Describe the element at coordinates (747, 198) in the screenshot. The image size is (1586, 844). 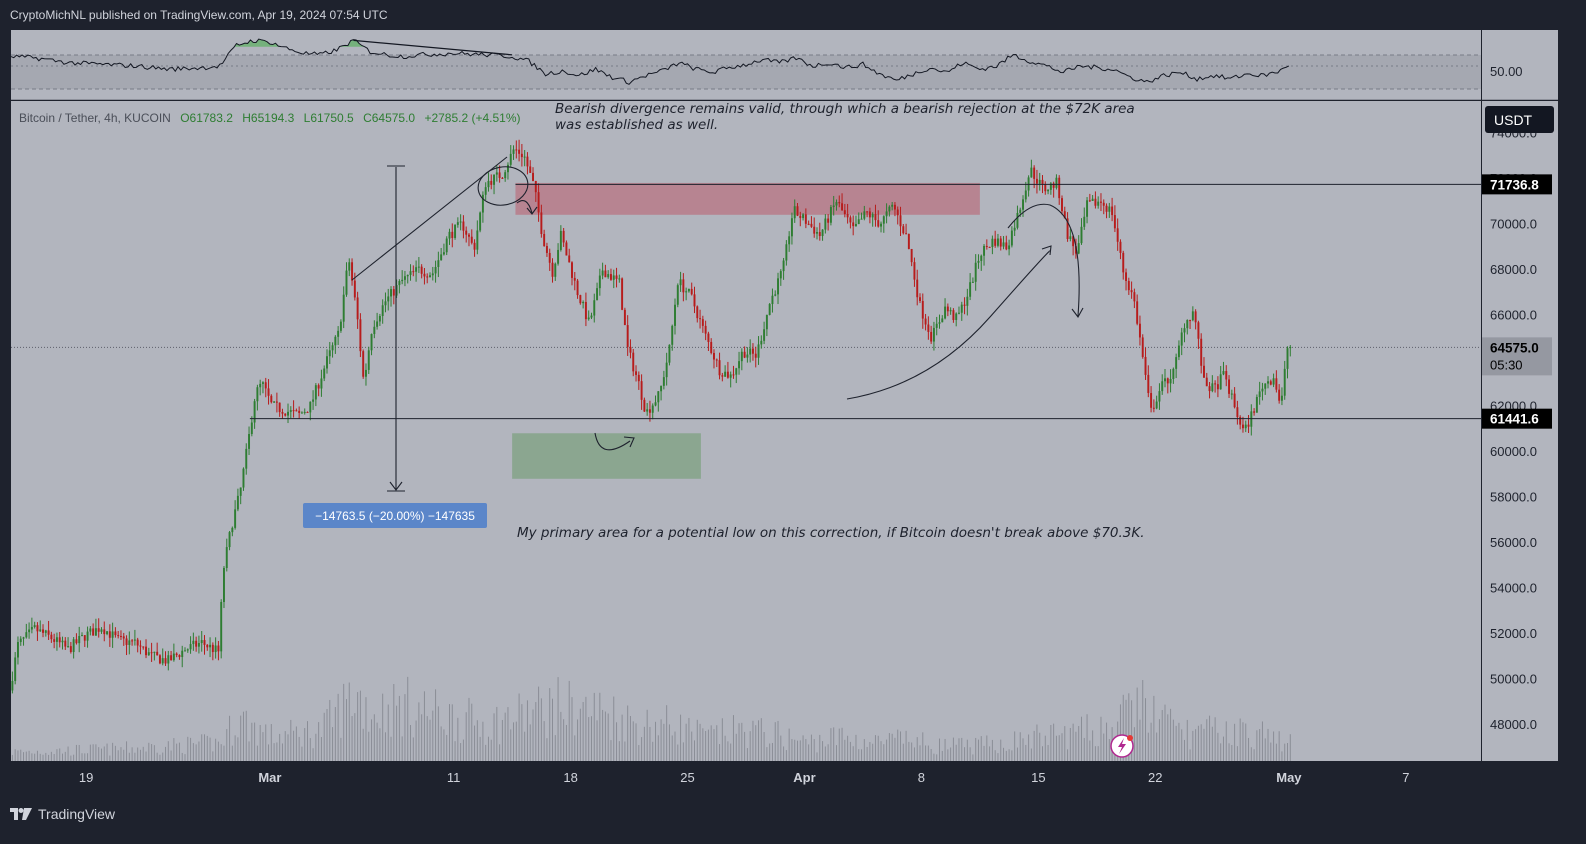
I see `resistance-zone` at that location.